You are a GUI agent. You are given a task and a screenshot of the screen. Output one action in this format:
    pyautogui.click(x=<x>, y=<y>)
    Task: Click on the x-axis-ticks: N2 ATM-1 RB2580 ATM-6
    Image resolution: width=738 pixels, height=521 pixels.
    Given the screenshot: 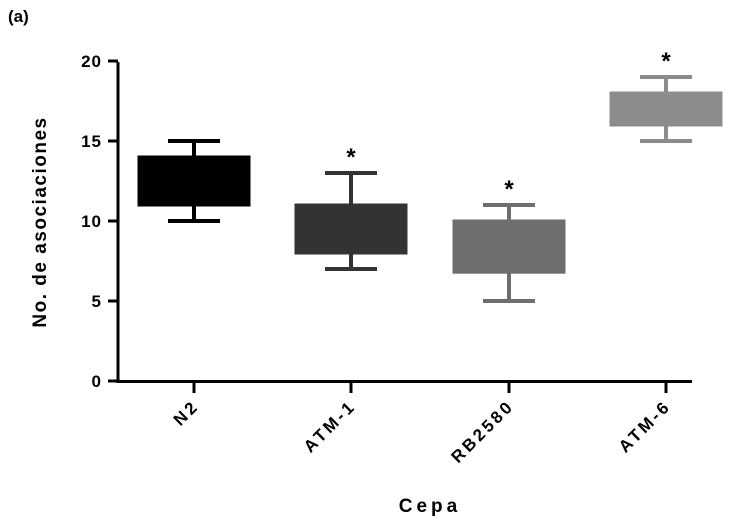 What is the action you would take?
    pyautogui.click(x=422, y=424)
    